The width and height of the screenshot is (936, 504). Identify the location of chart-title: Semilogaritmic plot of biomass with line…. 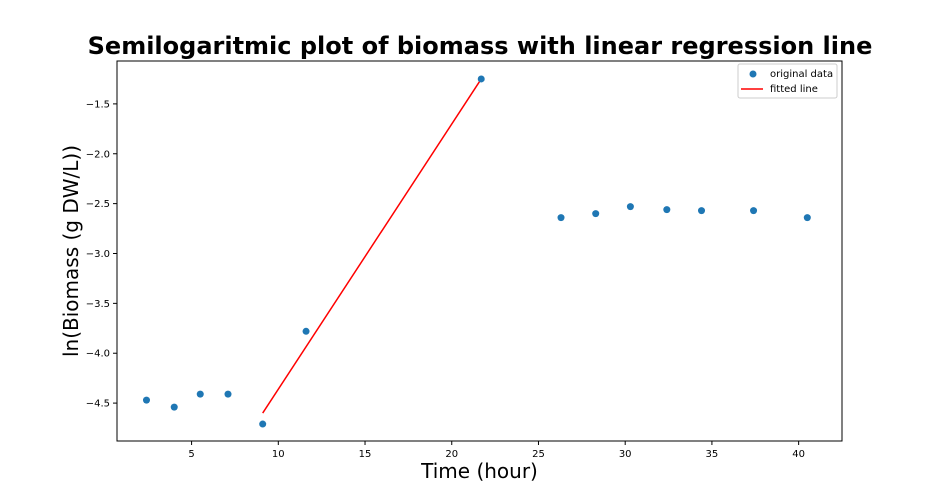
(480, 46).